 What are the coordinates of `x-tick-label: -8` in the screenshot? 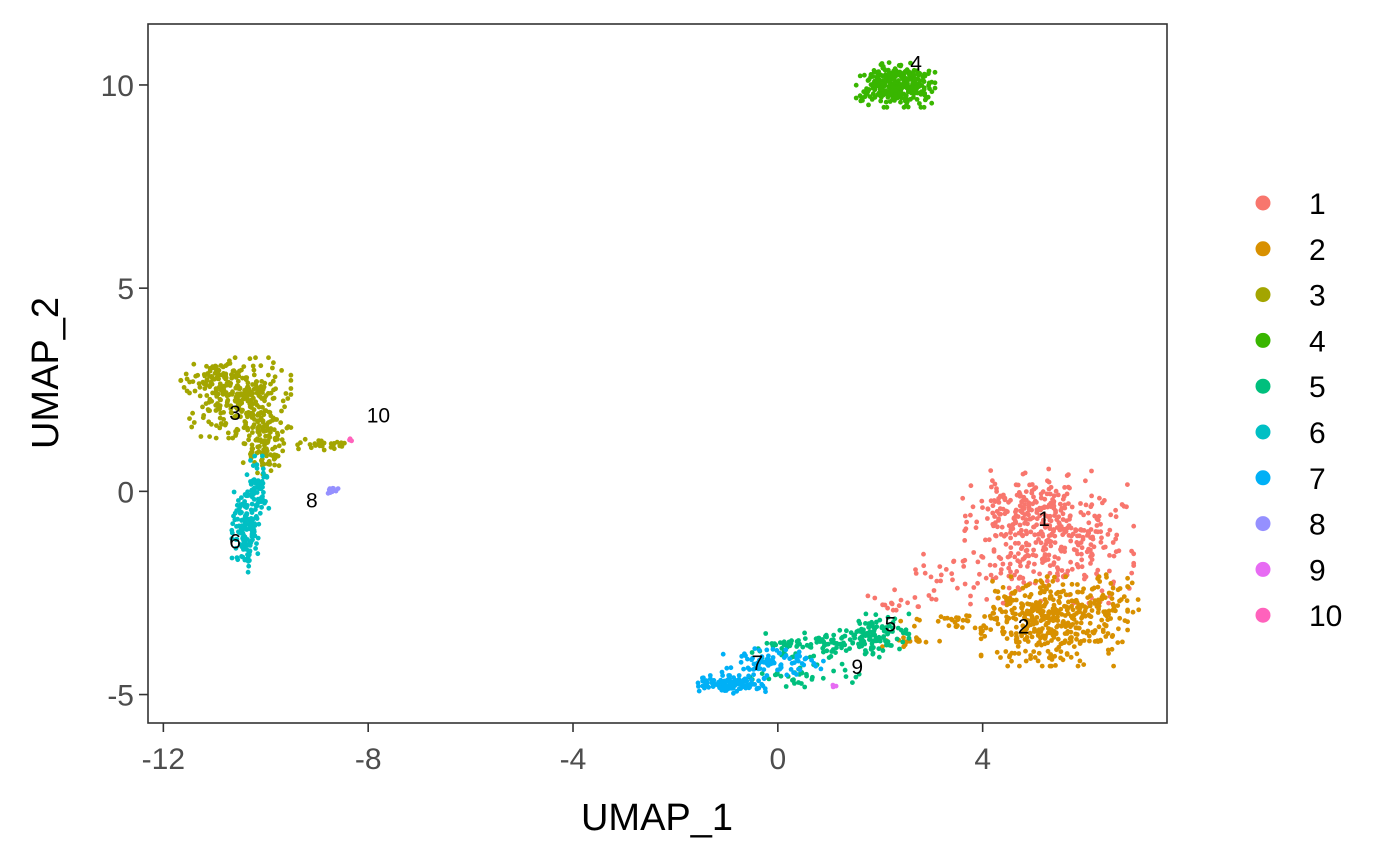 It's located at (368, 759).